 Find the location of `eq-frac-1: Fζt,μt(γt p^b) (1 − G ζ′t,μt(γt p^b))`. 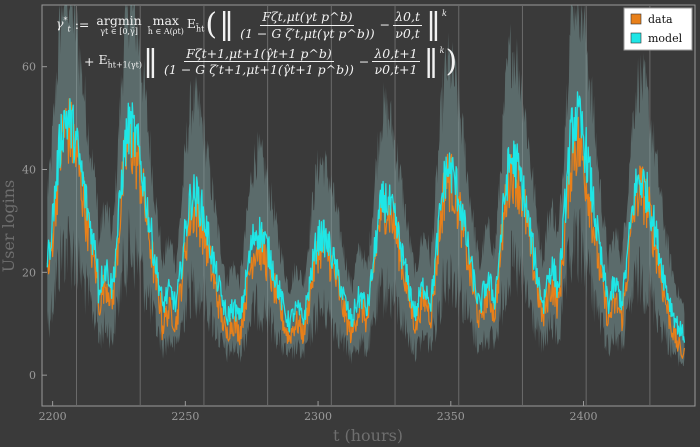

eq-frac-1: Fζt,μt(γt p^b) (1 − G ζ′t,μt(γt p^b)) is located at coordinates (307, 25).